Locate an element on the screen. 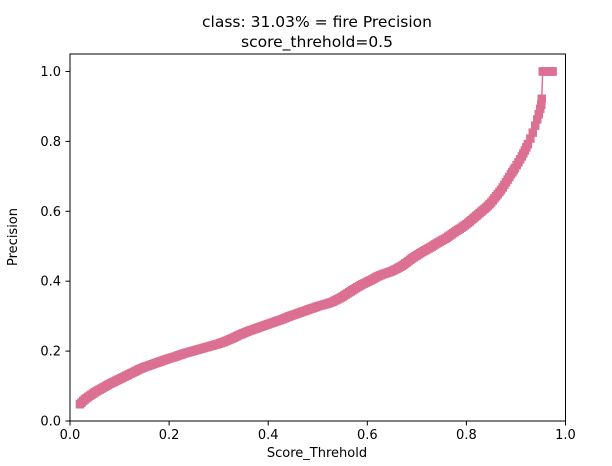 The height and width of the screenshot is (466, 612). x-axis-label: Score_Threhold is located at coordinates (317, 453).